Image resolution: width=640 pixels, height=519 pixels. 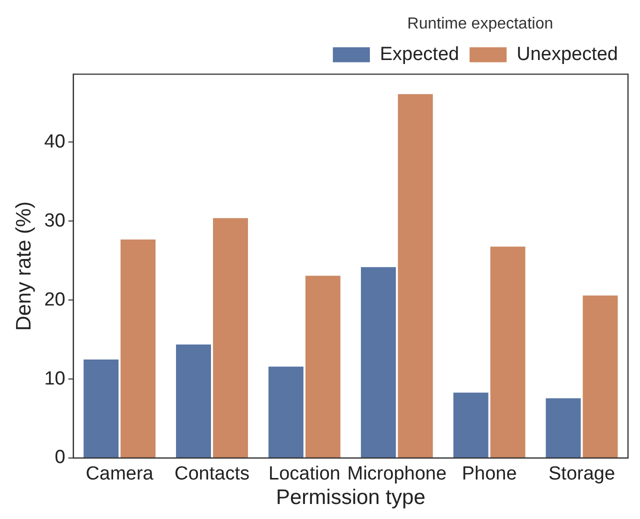 I want to click on y-tick-label: 0, so click(x=60, y=457).